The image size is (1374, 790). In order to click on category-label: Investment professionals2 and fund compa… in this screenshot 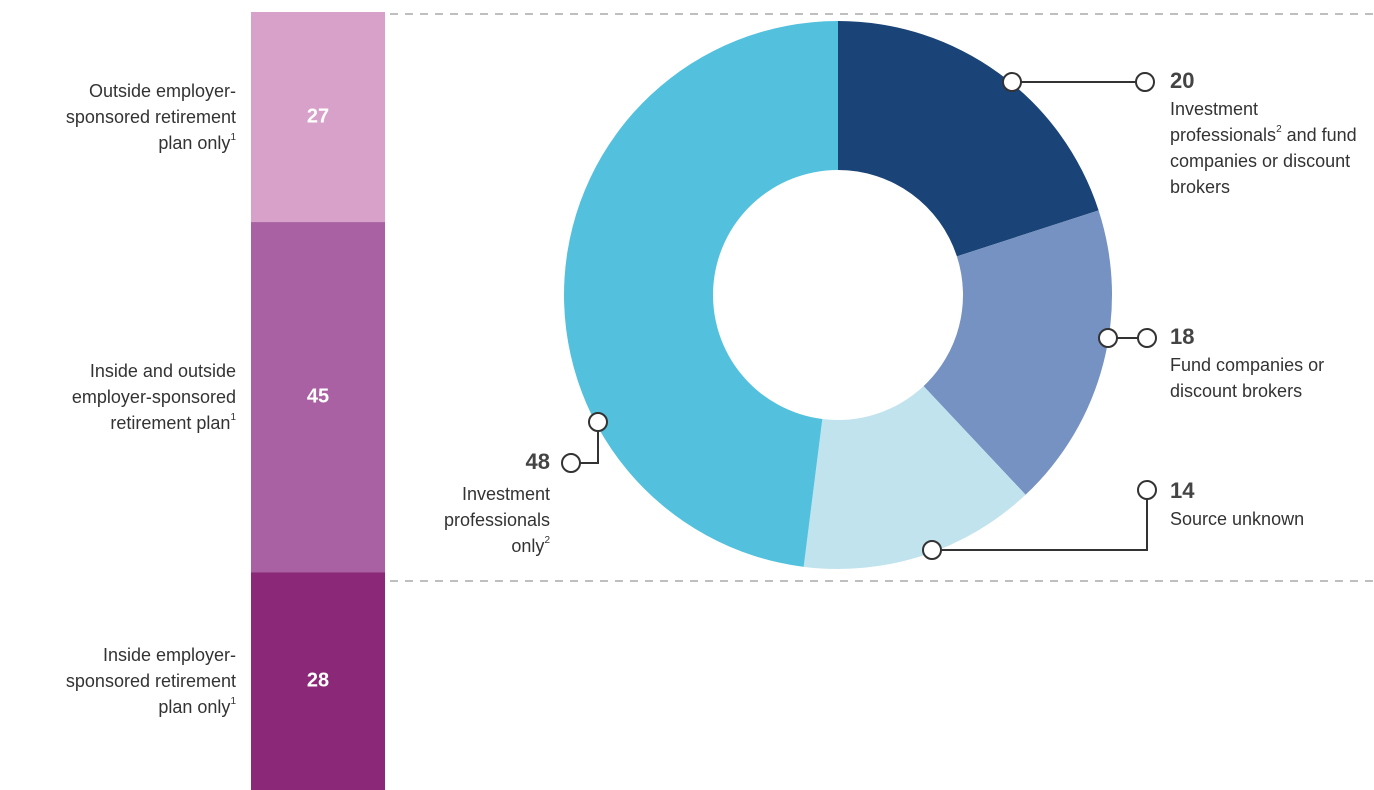, I will do `click(1265, 148)`.